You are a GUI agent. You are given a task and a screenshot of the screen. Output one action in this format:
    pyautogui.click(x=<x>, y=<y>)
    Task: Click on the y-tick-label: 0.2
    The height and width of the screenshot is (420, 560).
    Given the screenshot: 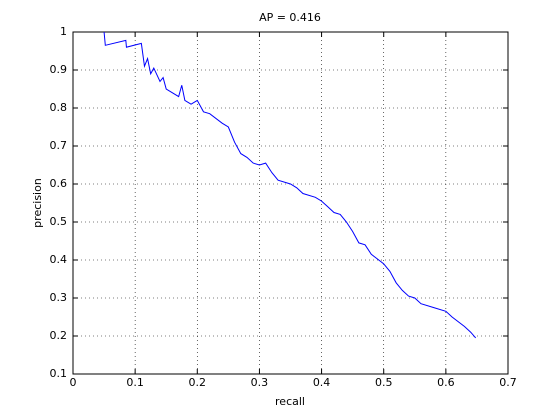 What is the action you would take?
    pyautogui.click(x=59, y=335)
    